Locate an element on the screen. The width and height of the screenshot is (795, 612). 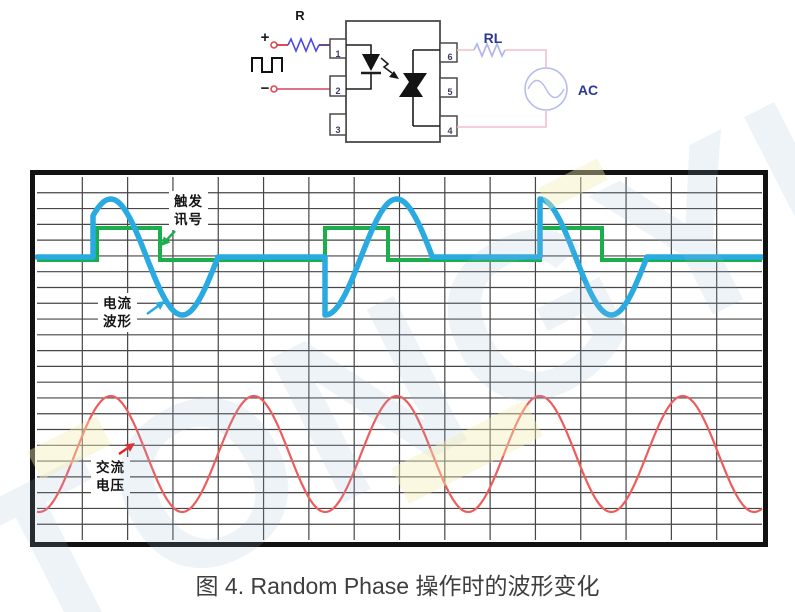
trigger-signal-label-line1: 触发 is located at coordinates (188, 201).